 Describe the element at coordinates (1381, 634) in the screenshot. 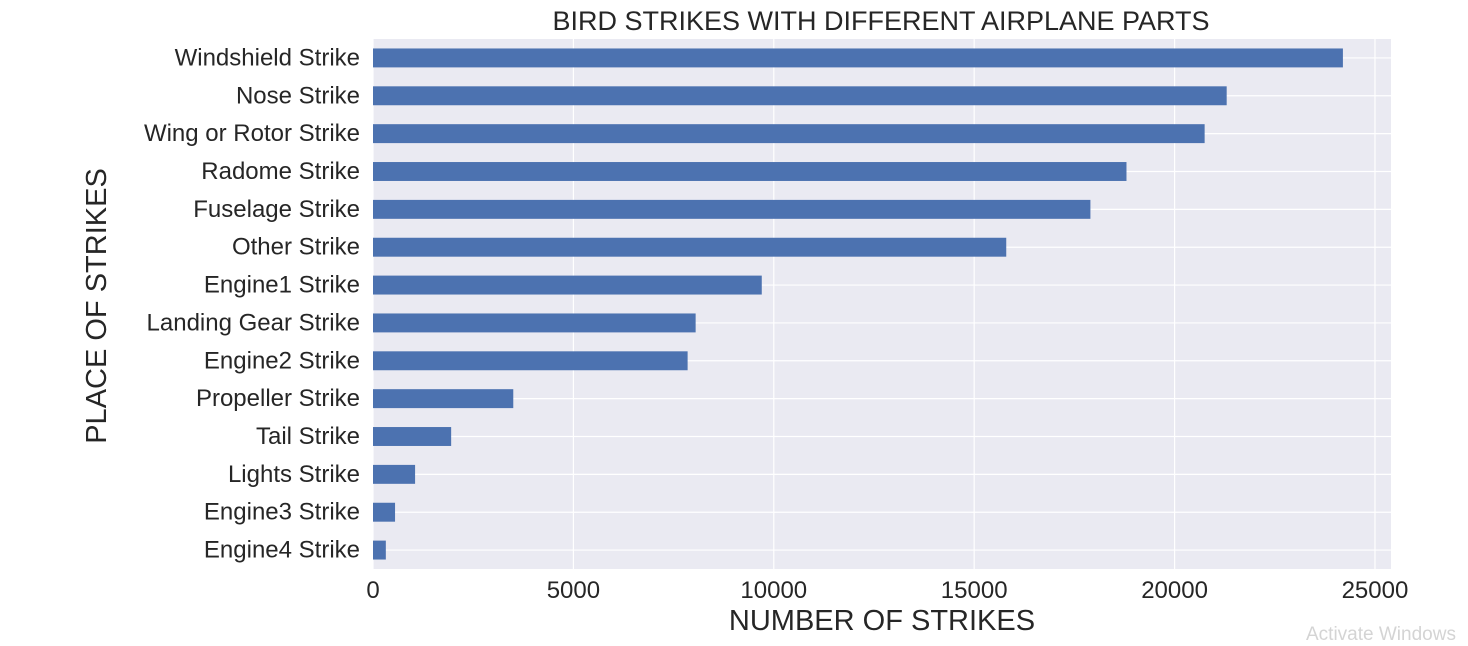

I see `activate-windows-watermark: Activate Windows` at that location.